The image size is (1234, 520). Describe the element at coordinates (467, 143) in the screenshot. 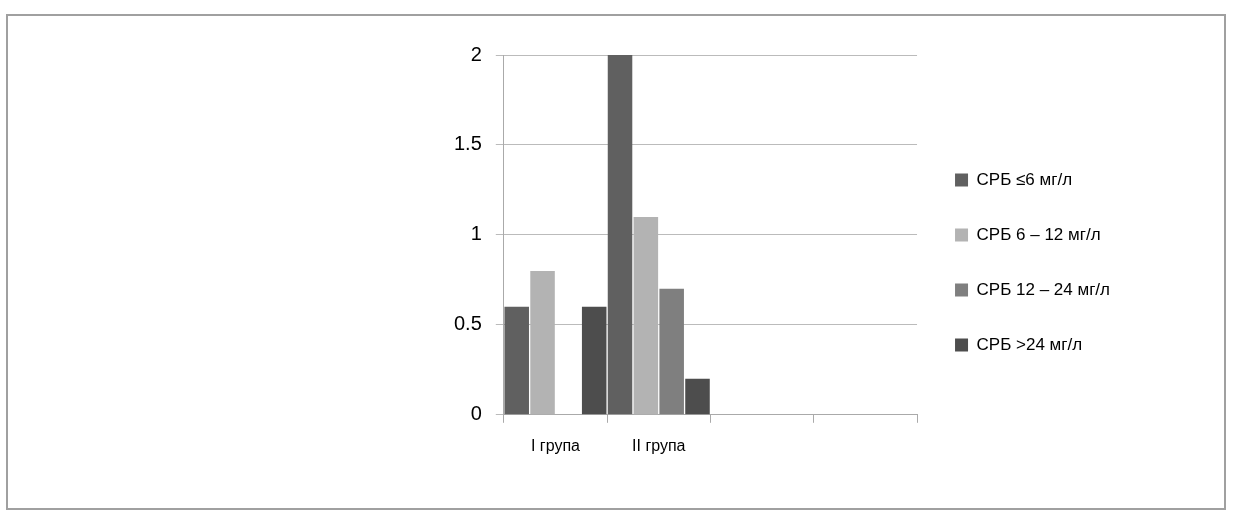

I see `y-tick-label: 1.5` at that location.